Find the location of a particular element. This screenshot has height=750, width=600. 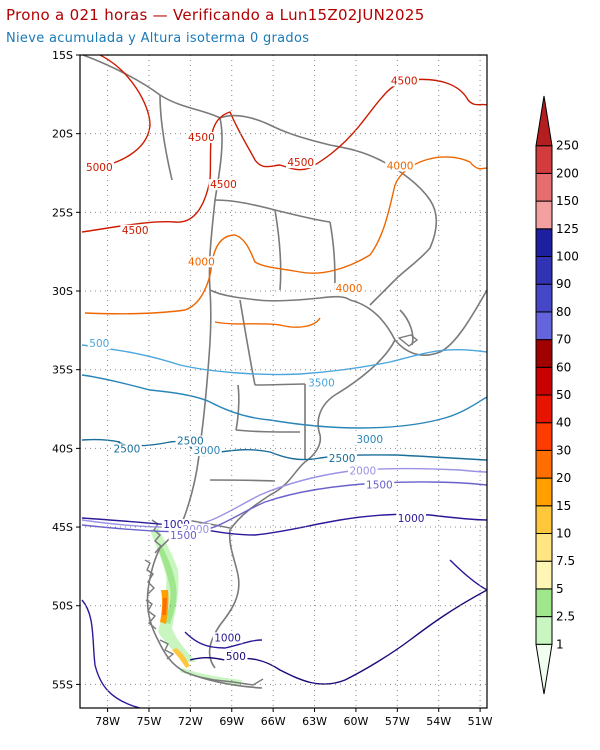

colorbar-label: 10 is located at coordinates (563, 534).